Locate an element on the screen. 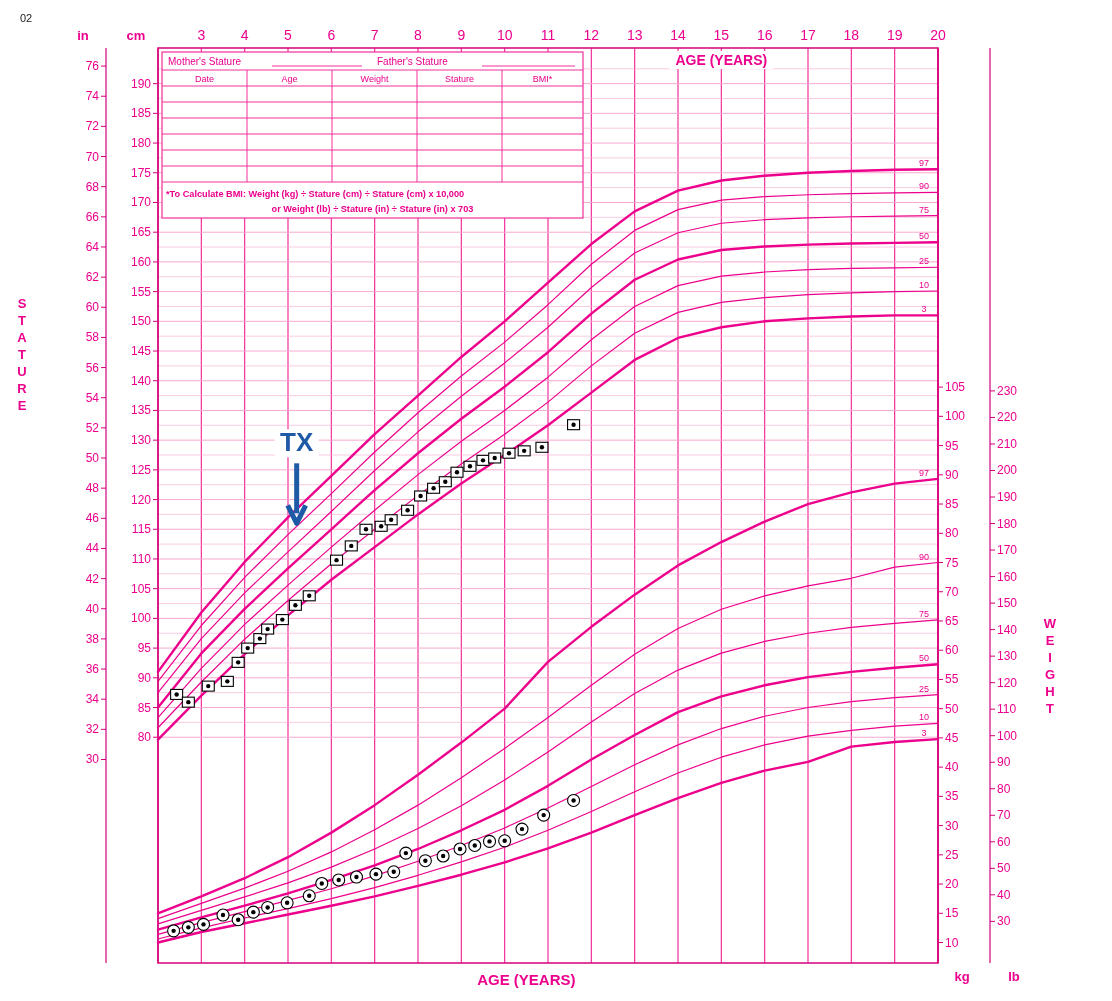 The height and width of the screenshot is (1001, 1112). y-tick-label: 120 is located at coordinates (141, 499).